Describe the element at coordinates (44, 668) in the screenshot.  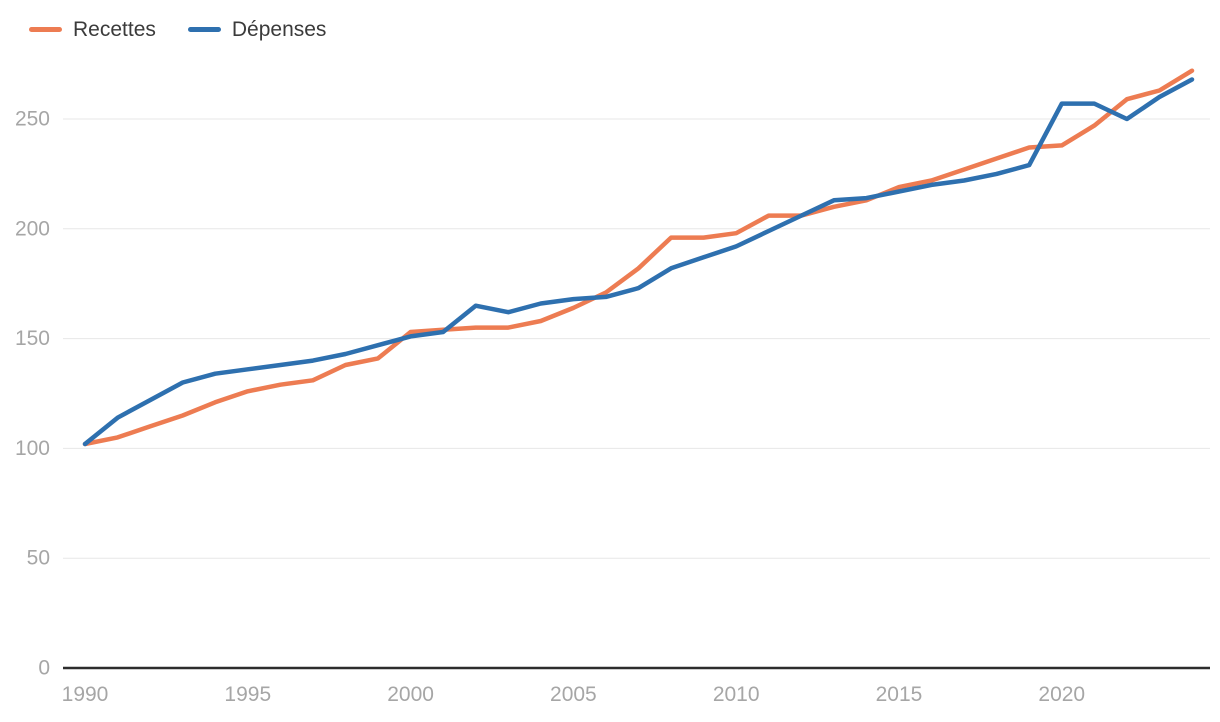
I see `y-tick-0: 0` at that location.